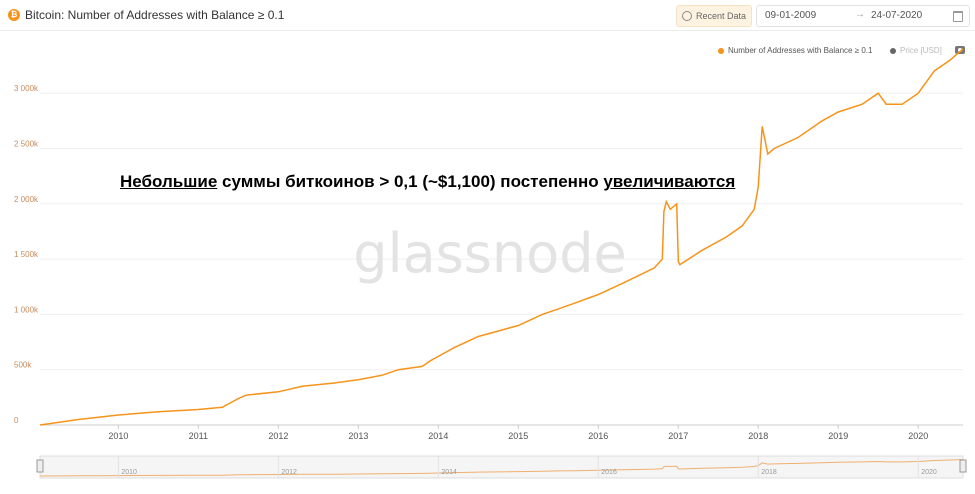  What do you see at coordinates (489, 253) in the screenshot?
I see `watermark-text: glassnode` at bounding box center [489, 253].